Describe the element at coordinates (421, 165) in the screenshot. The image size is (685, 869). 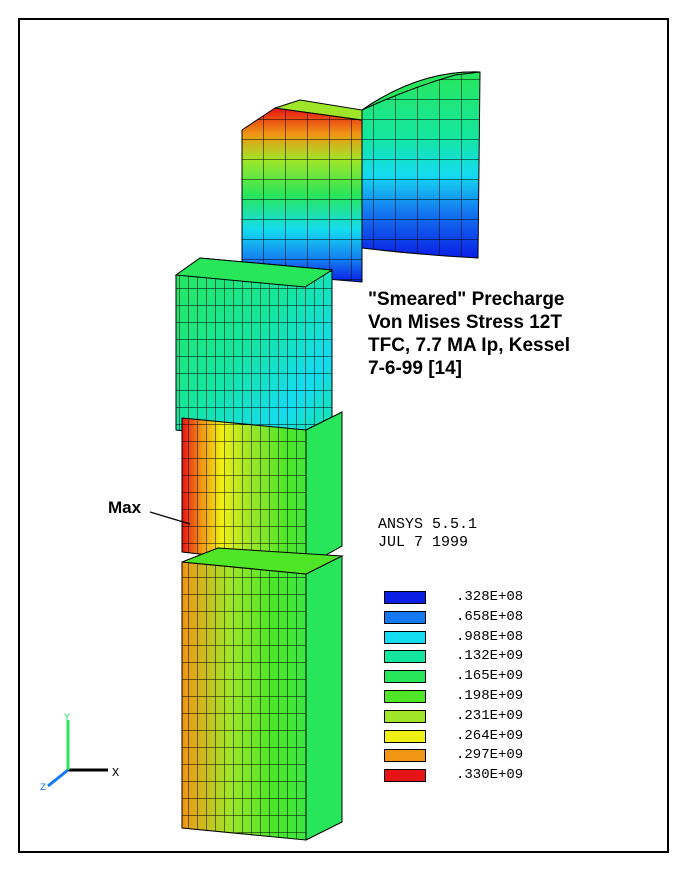
I see `upper-right-block` at that location.